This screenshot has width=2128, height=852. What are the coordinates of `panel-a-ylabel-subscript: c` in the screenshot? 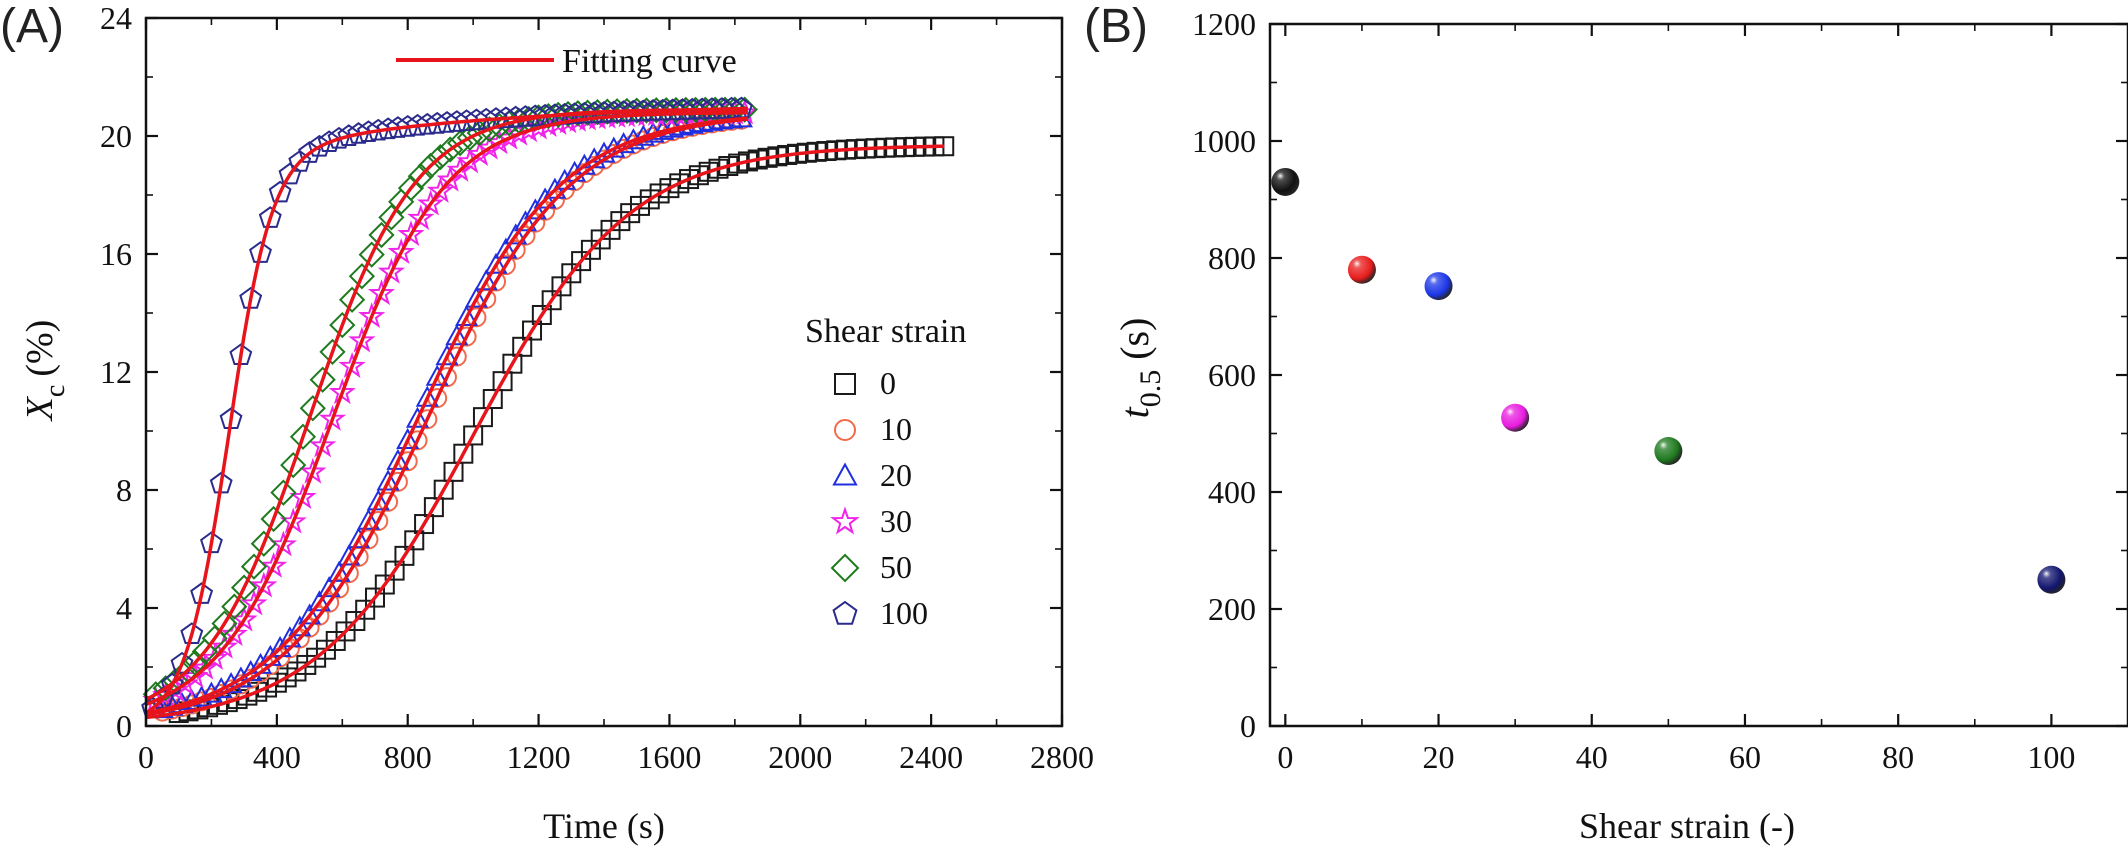 It's located at (55, 391).